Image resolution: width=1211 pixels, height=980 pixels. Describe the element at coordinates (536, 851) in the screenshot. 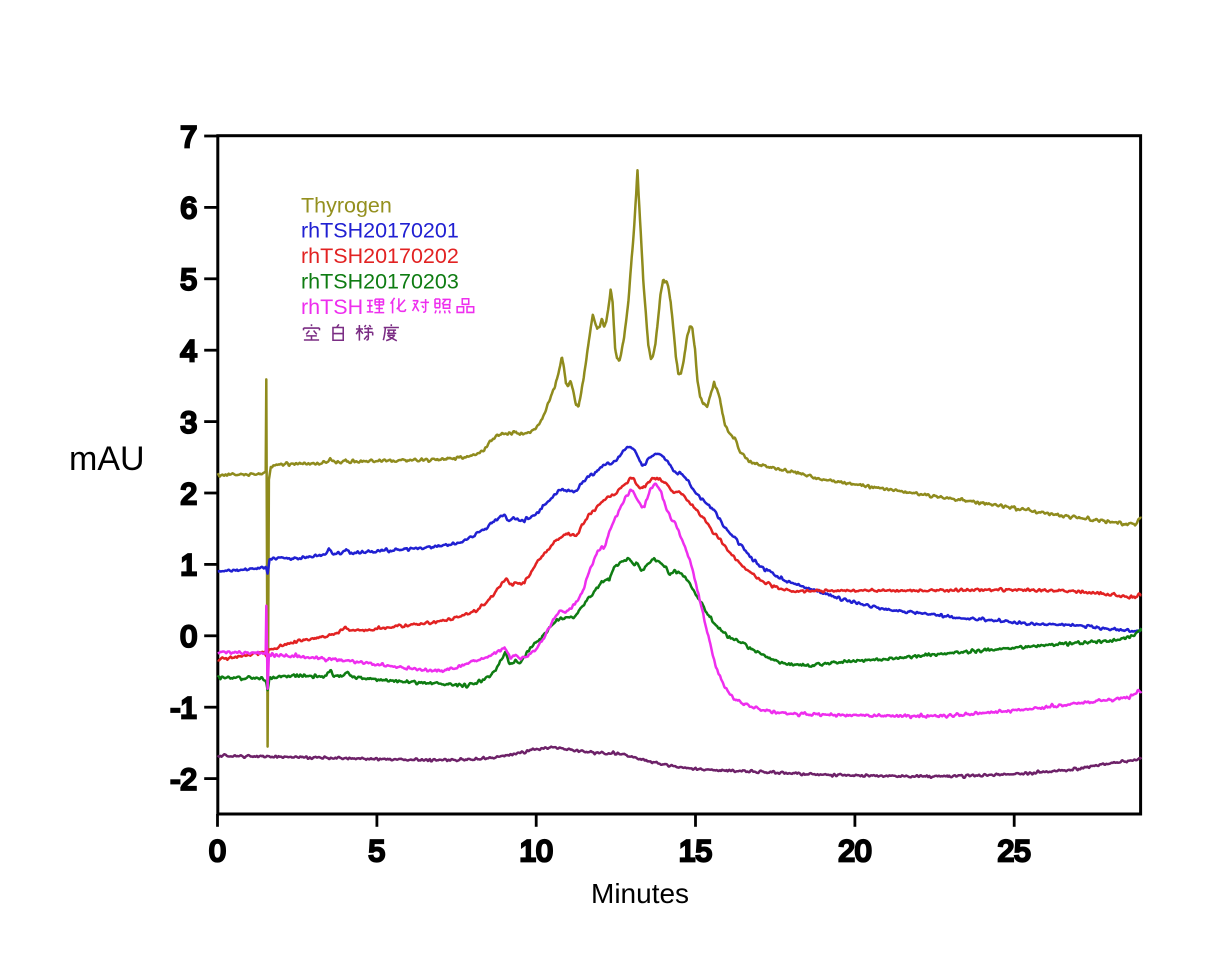

I see `svg-text: 10` at that location.